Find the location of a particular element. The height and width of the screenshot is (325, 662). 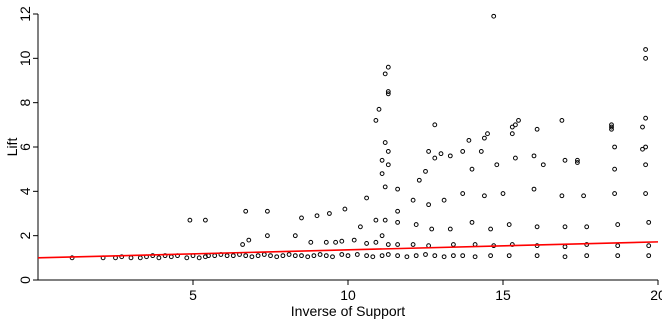

y-tick-label: 0 is located at coordinates (25, 280).